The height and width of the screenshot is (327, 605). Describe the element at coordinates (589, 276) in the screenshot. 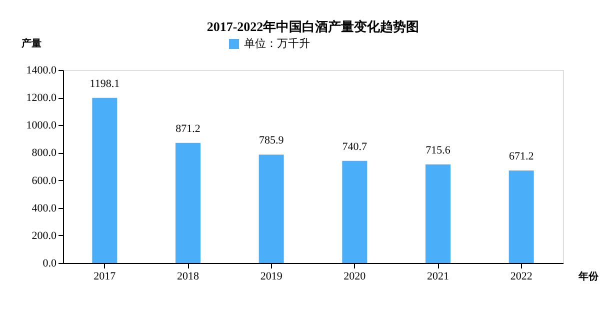

I see `x-axis-title: 年份` at that location.